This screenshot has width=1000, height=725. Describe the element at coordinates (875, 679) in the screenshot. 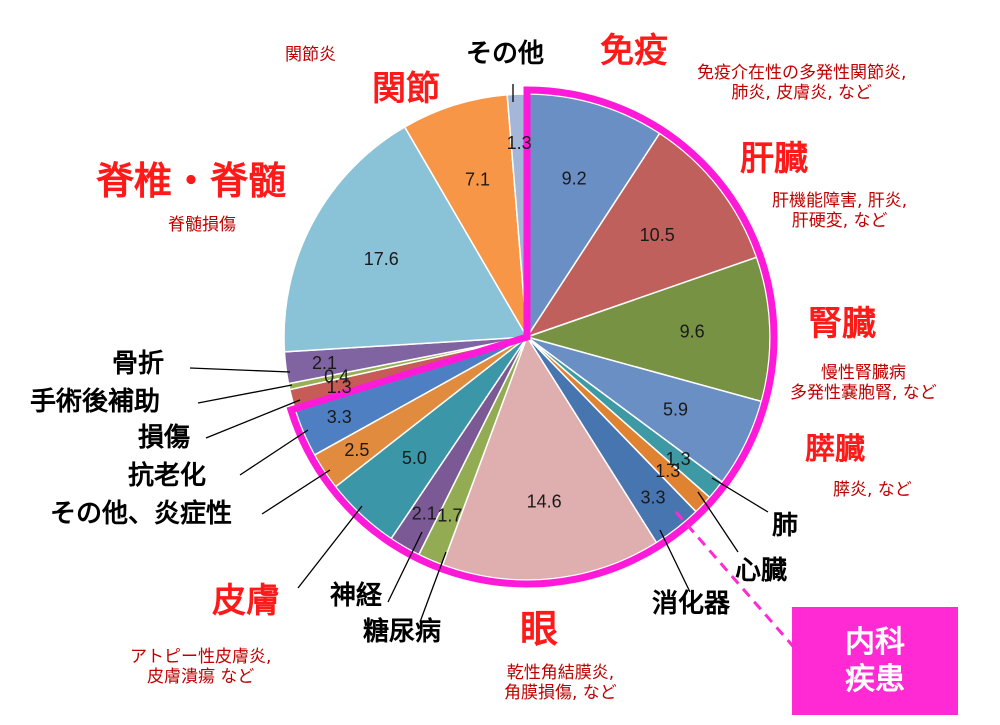

I see `internal-box-line2: 疾患` at that location.